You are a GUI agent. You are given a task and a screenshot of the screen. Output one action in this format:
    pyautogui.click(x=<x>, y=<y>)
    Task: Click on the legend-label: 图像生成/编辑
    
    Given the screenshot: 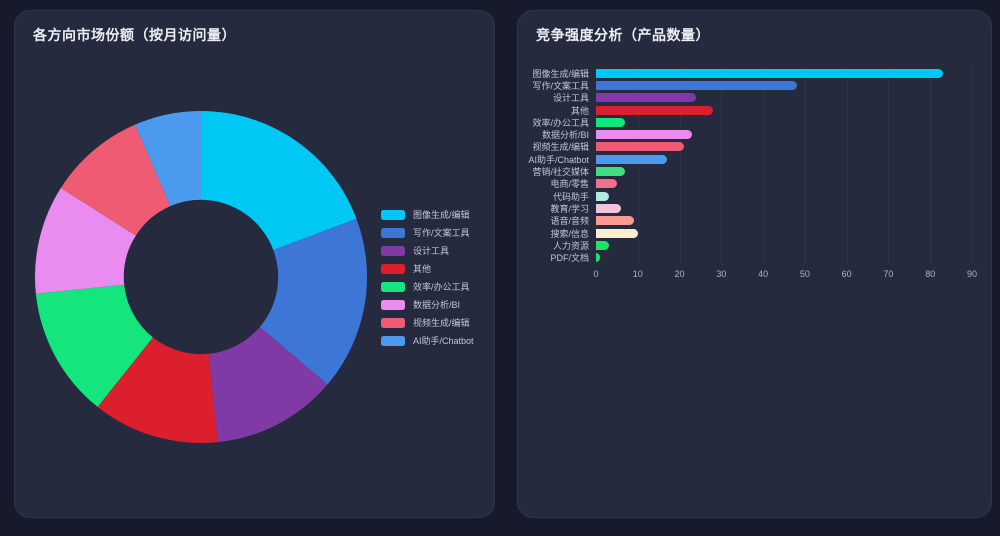 What is the action you would take?
    pyautogui.click(x=441, y=215)
    